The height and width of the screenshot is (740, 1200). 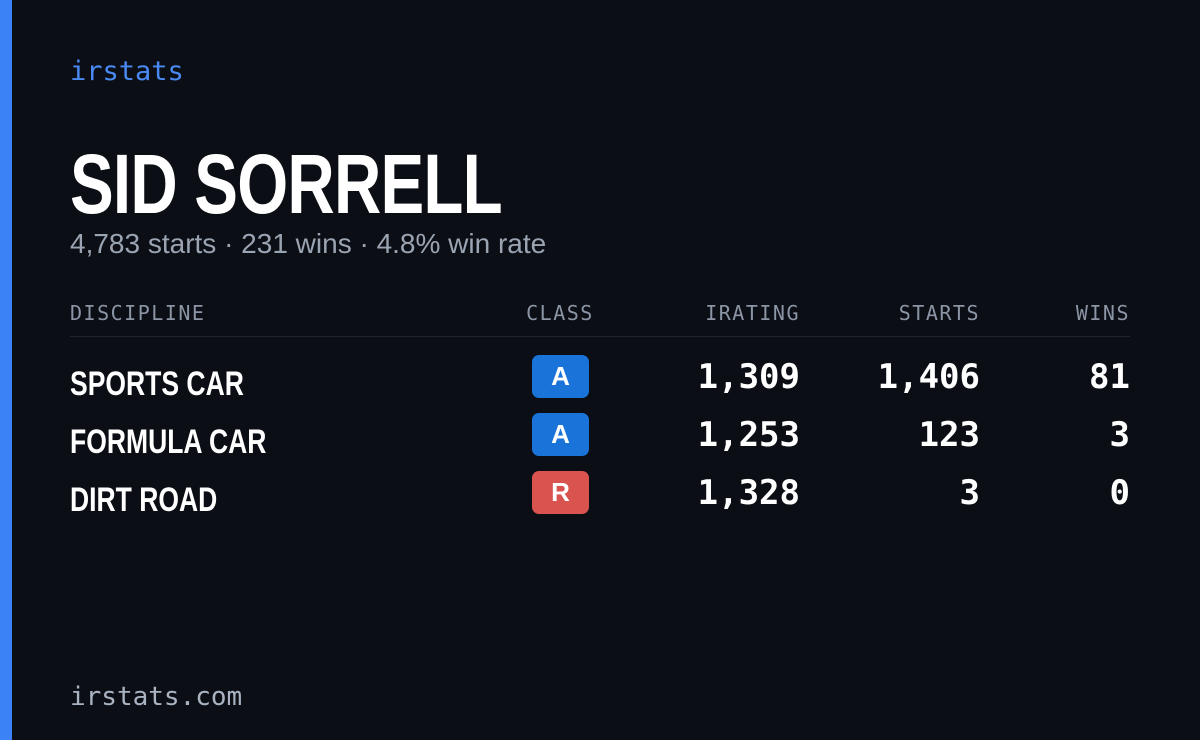 What do you see at coordinates (127, 71) in the screenshot?
I see `brand: irstats` at bounding box center [127, 71].